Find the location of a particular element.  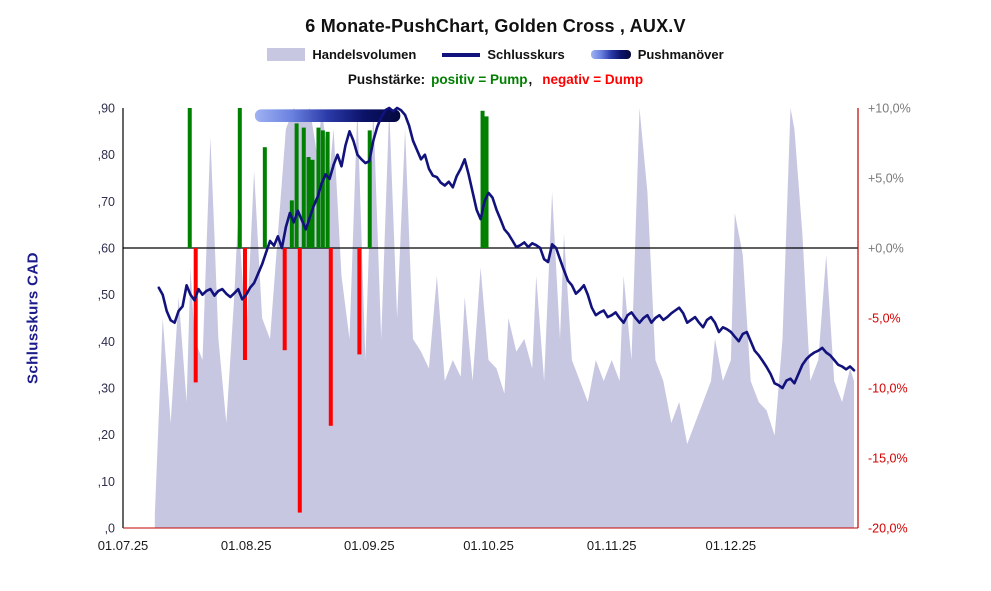

legend-label-push: Pushmanöver is located at coordinates (680, 54).